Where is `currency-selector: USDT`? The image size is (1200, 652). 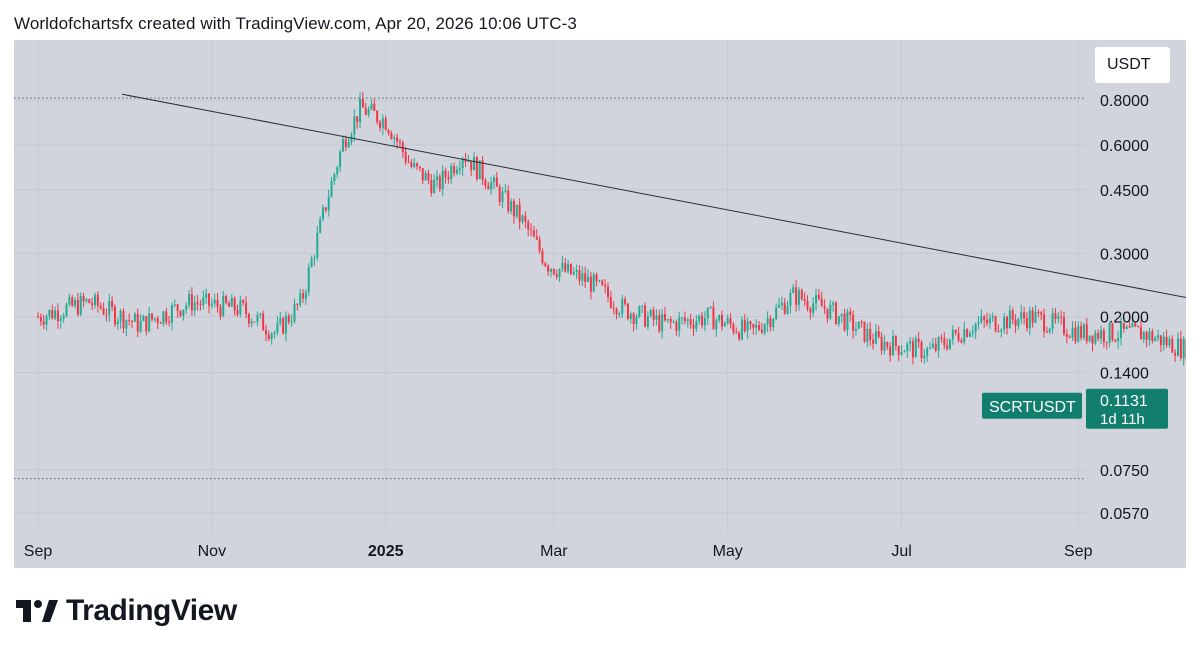 currency-selector: USDT is located at coordinates (1132, 65).